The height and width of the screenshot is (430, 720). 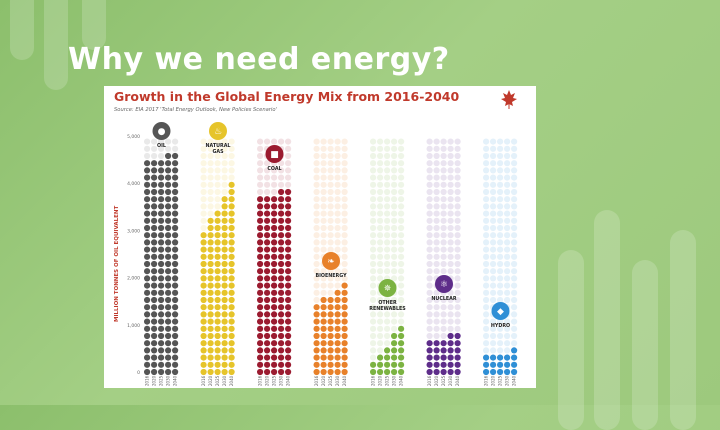 I want to click on series-label: HYDRO, so click(x=500, y=326).